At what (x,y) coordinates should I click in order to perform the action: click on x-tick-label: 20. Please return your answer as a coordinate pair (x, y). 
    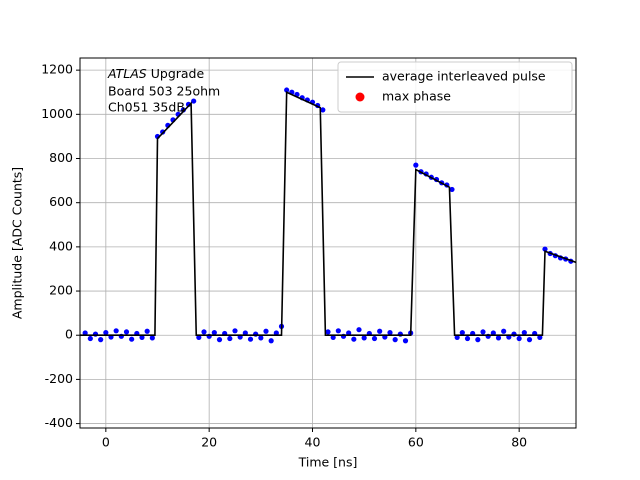
    Looking at the image, I should click on (209, 442).